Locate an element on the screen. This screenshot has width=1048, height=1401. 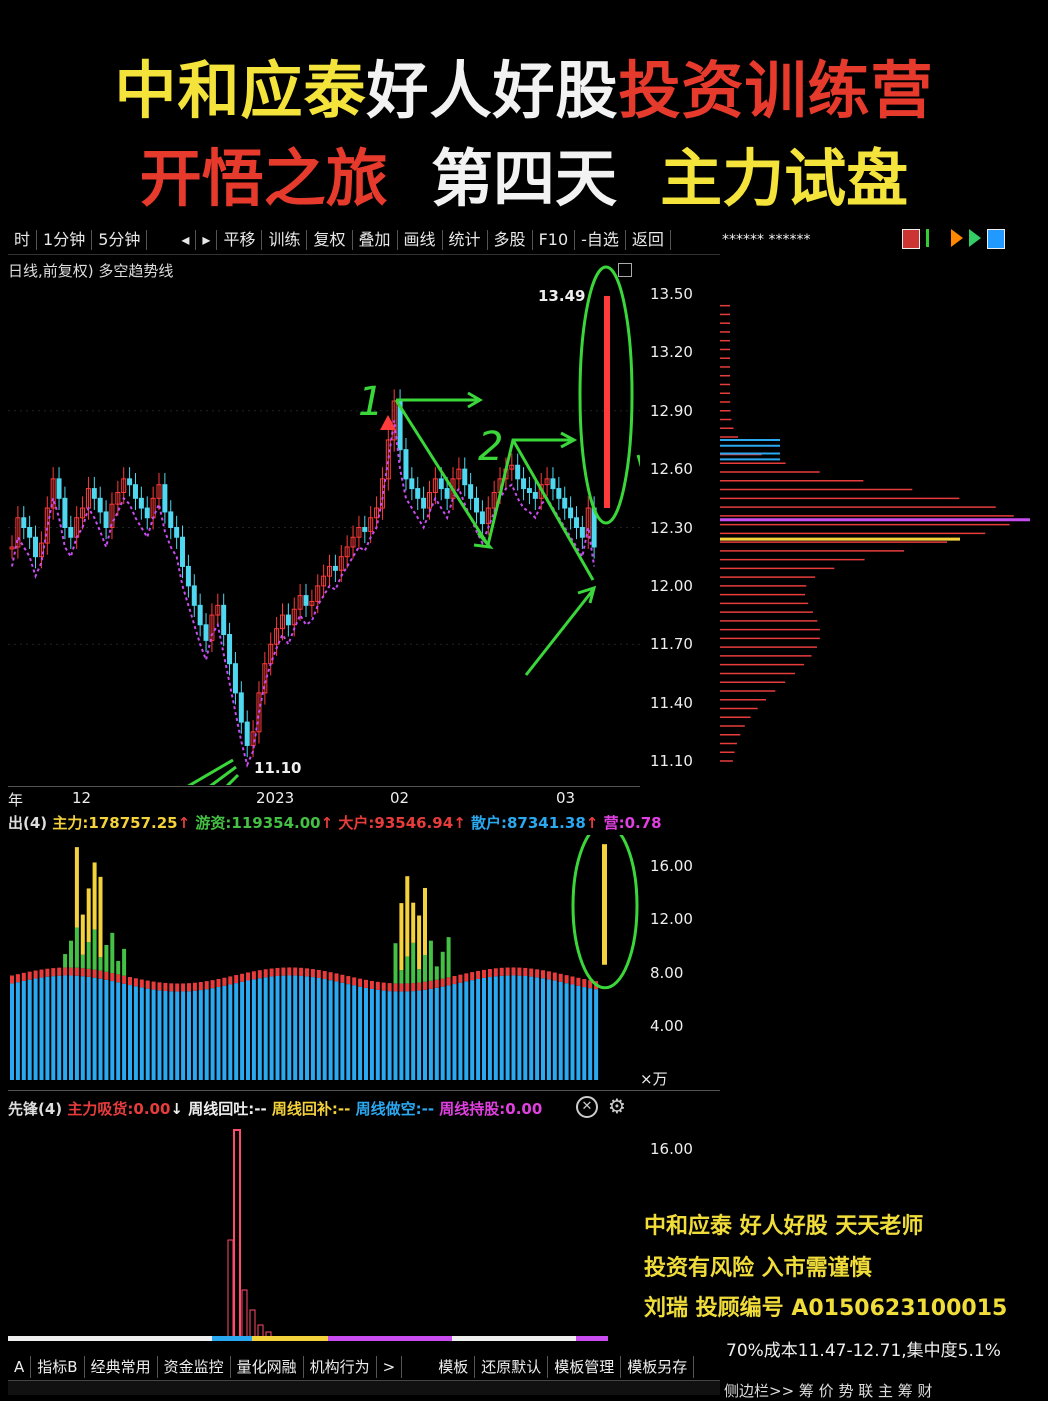
youzi-bar is located at coordinates (94, 949).